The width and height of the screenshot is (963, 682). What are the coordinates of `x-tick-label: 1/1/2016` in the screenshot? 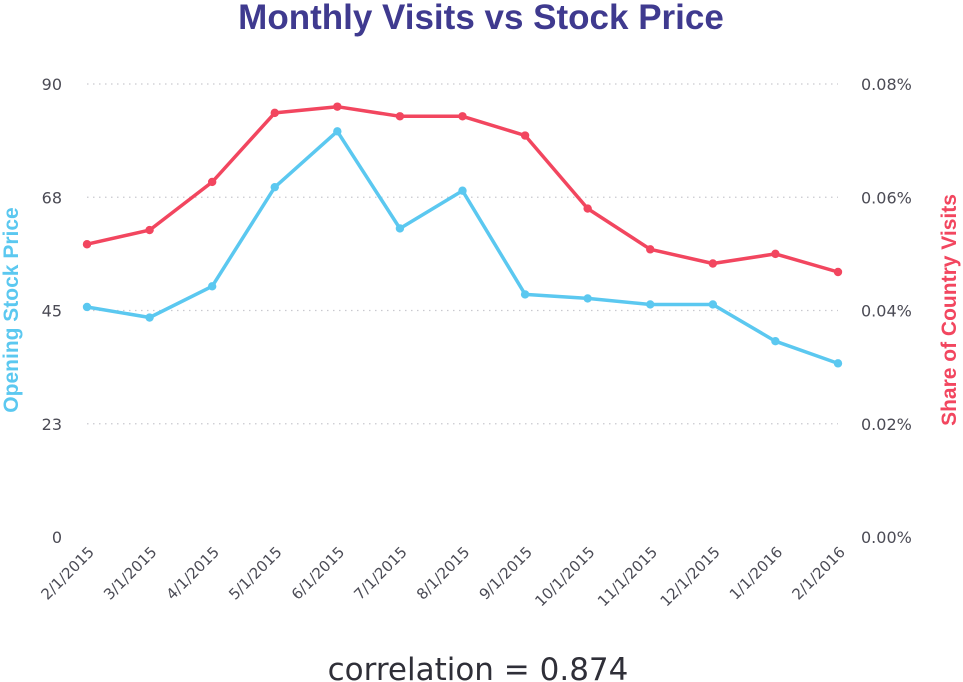 It's located at (756, 573).